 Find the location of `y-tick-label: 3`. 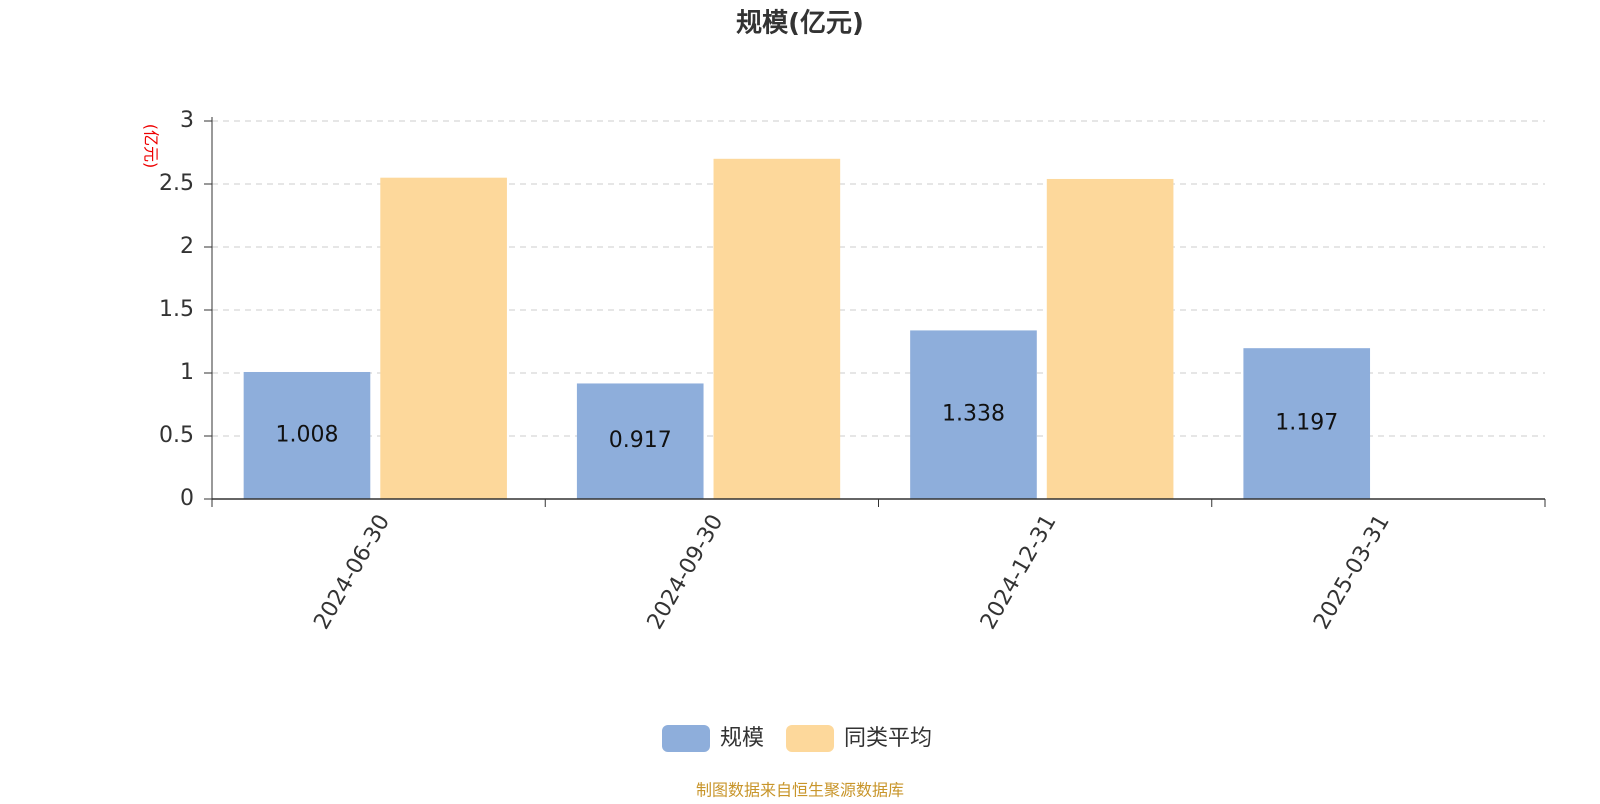

y-tick-label: 3 is located at coordinates (187, 120).